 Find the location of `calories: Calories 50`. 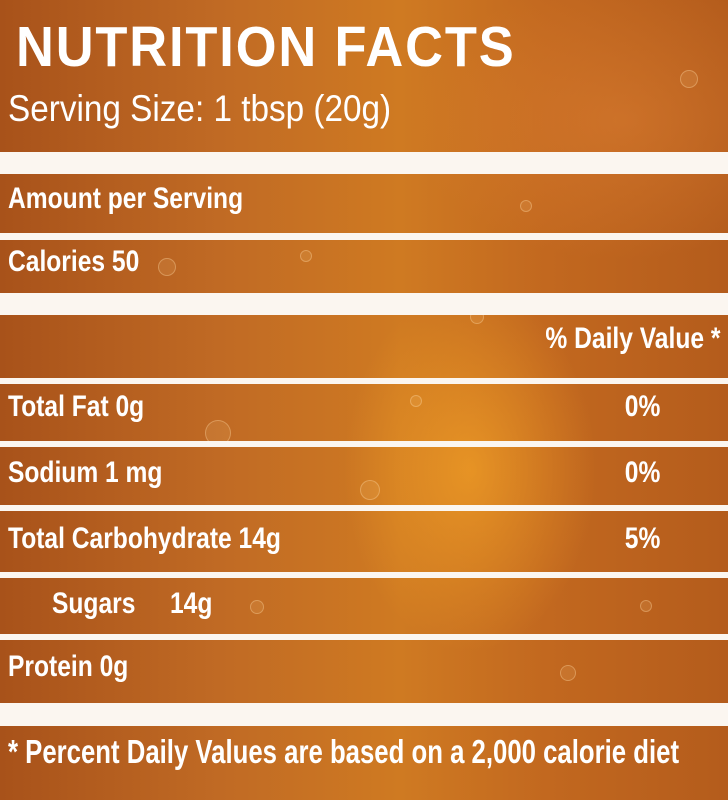

calories: Calories 50 is located at coordinates (74, 261).